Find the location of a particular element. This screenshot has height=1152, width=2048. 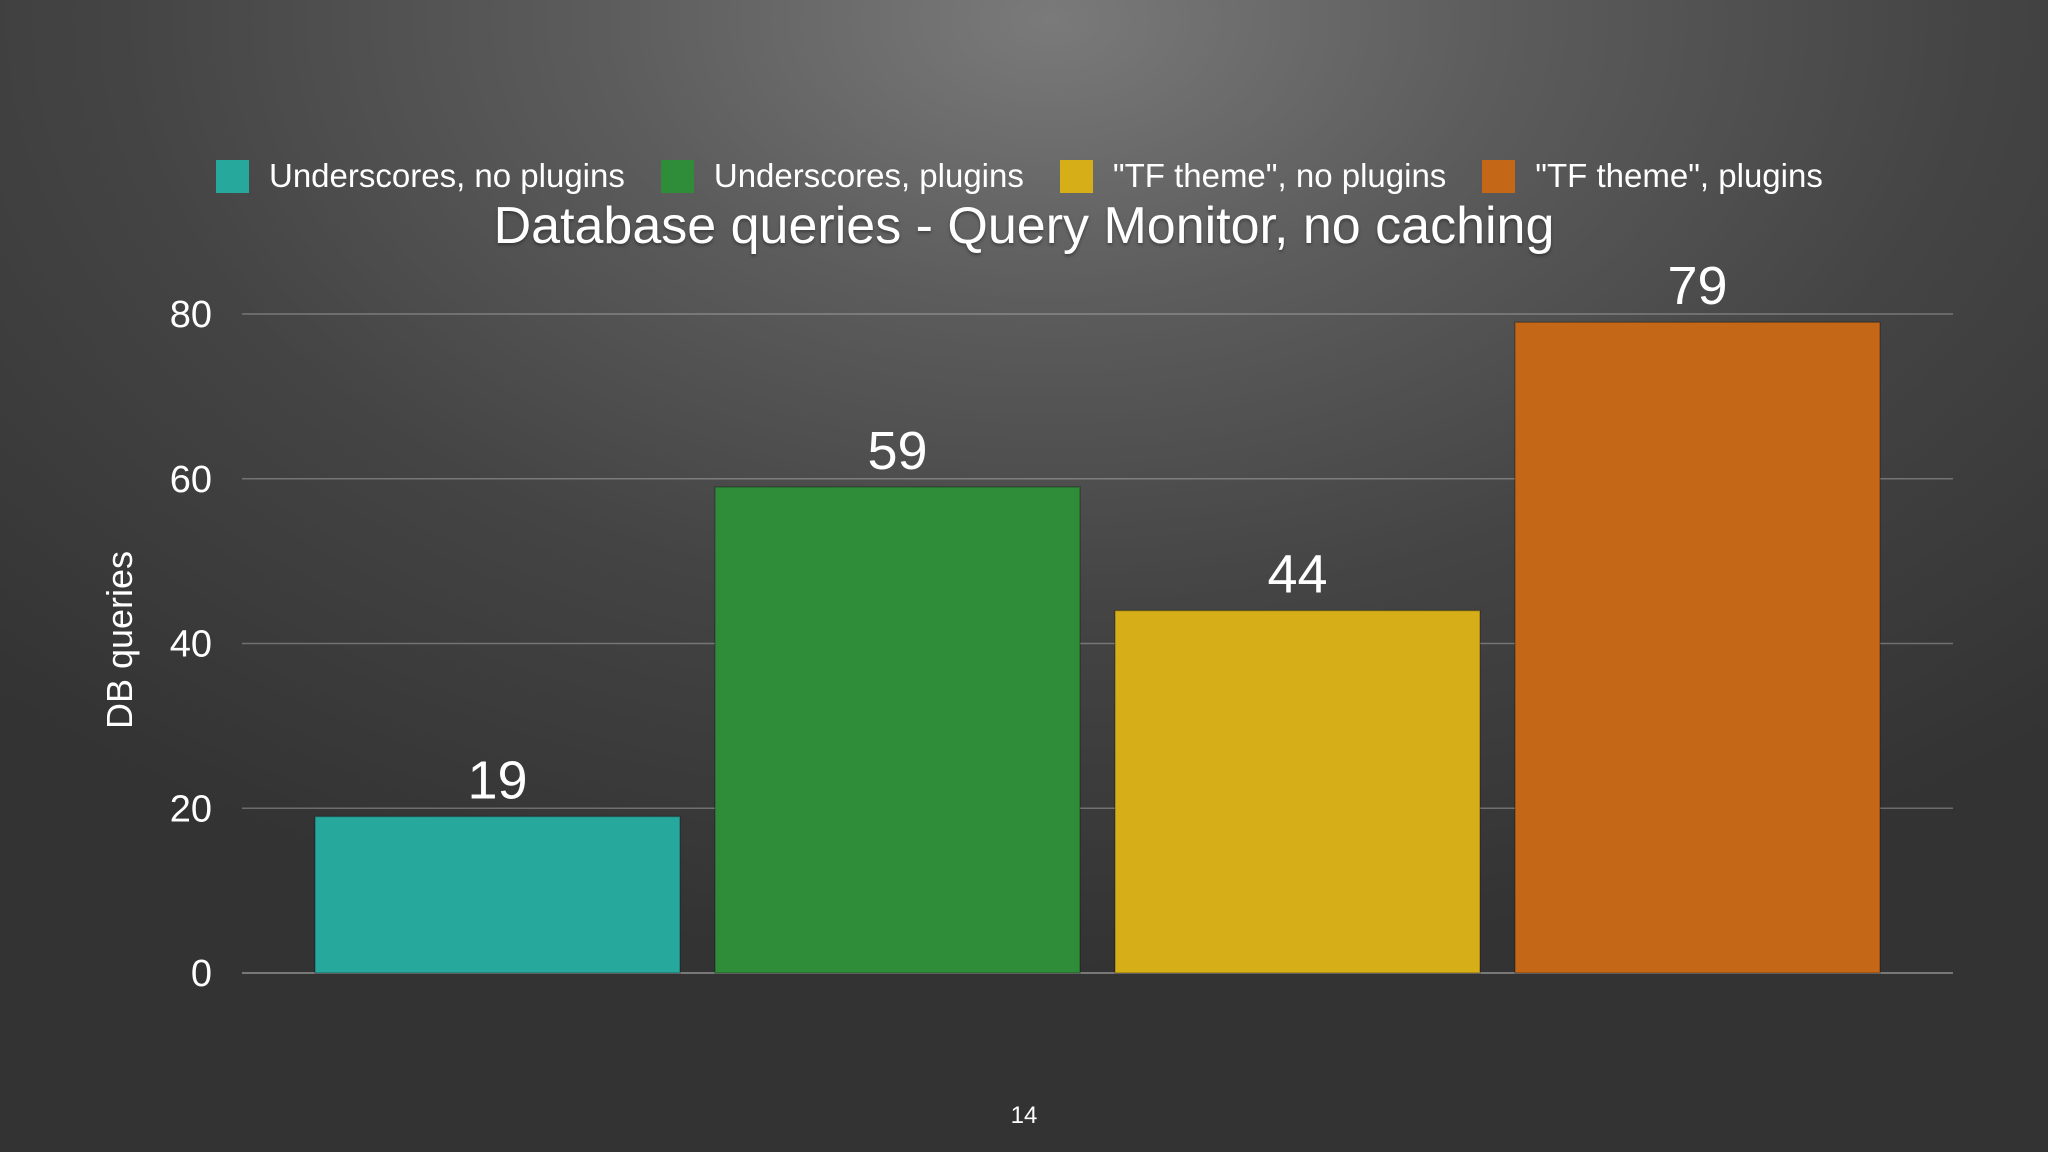

legend-item-underscores-plugins: Underscores, plugins is located at coordinates (842, 176).